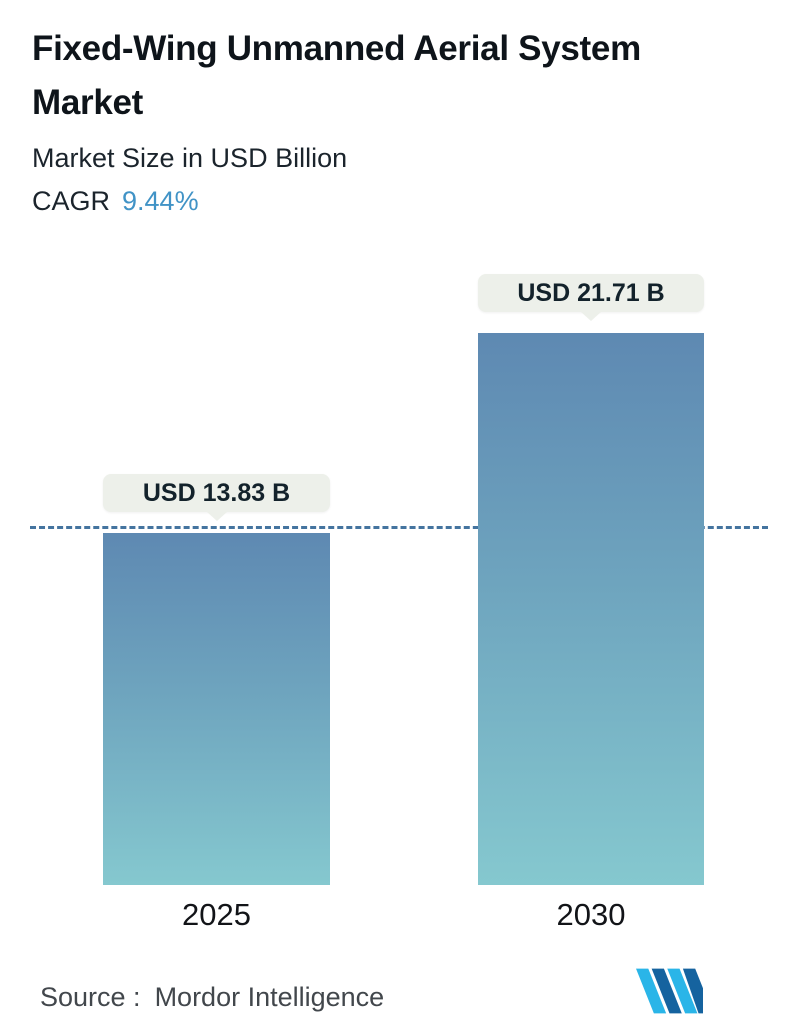 This screenshot has height=1034, width=796. I want to click on x-axis-label-2030: 2030, so click(591, 914).